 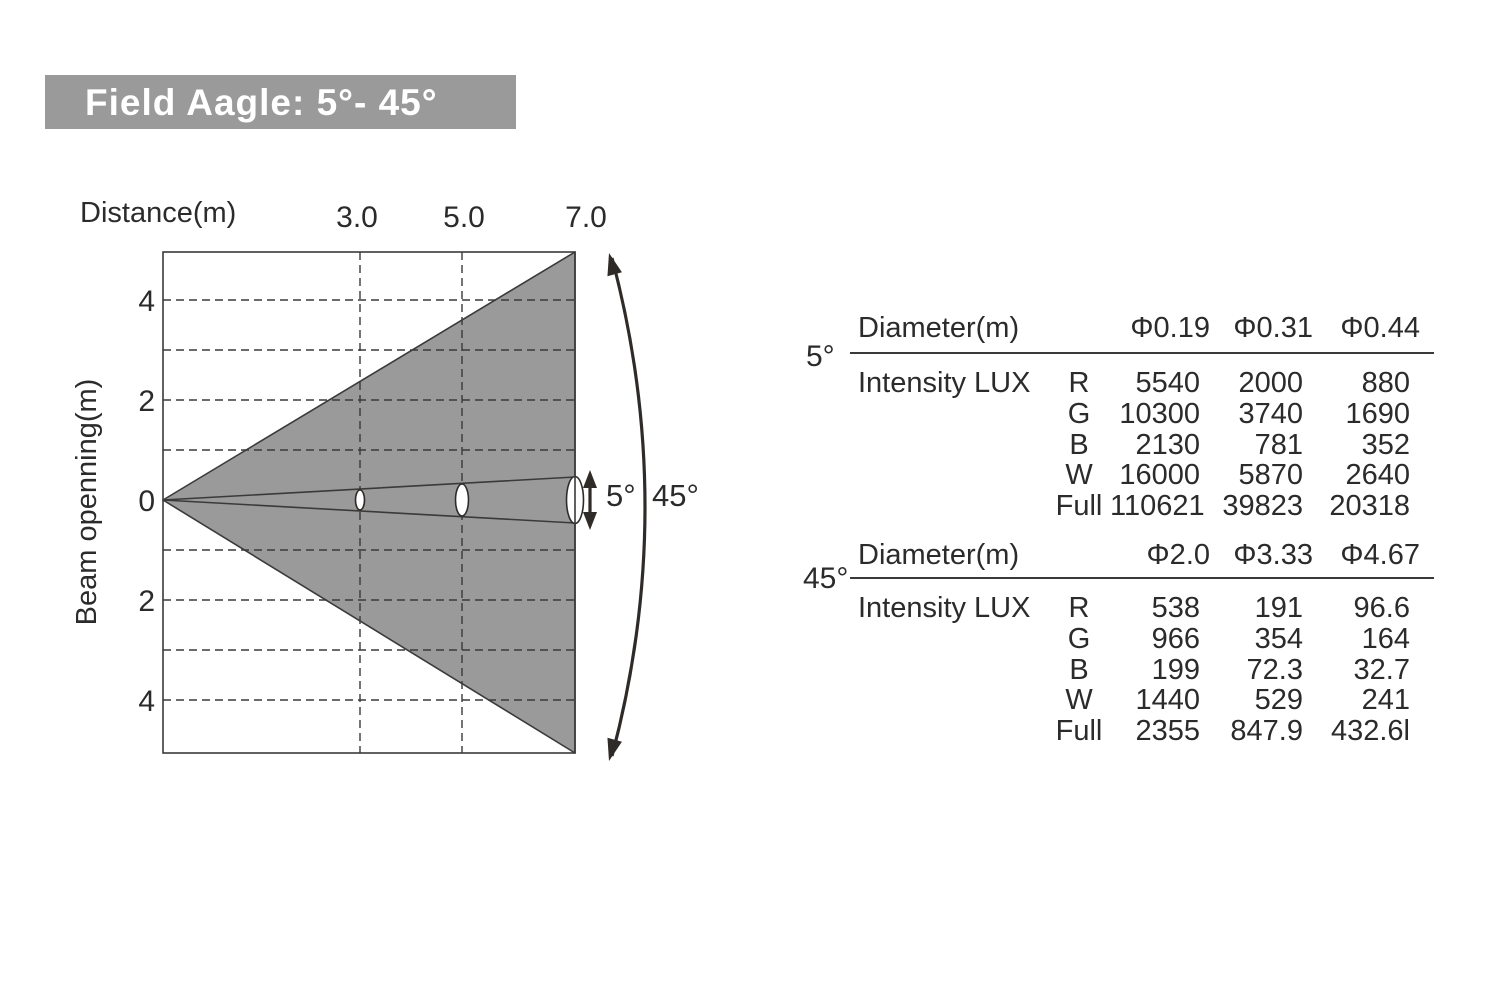 I want to click on y-tick-4-bottom: 4, so click(x=146, y=701).